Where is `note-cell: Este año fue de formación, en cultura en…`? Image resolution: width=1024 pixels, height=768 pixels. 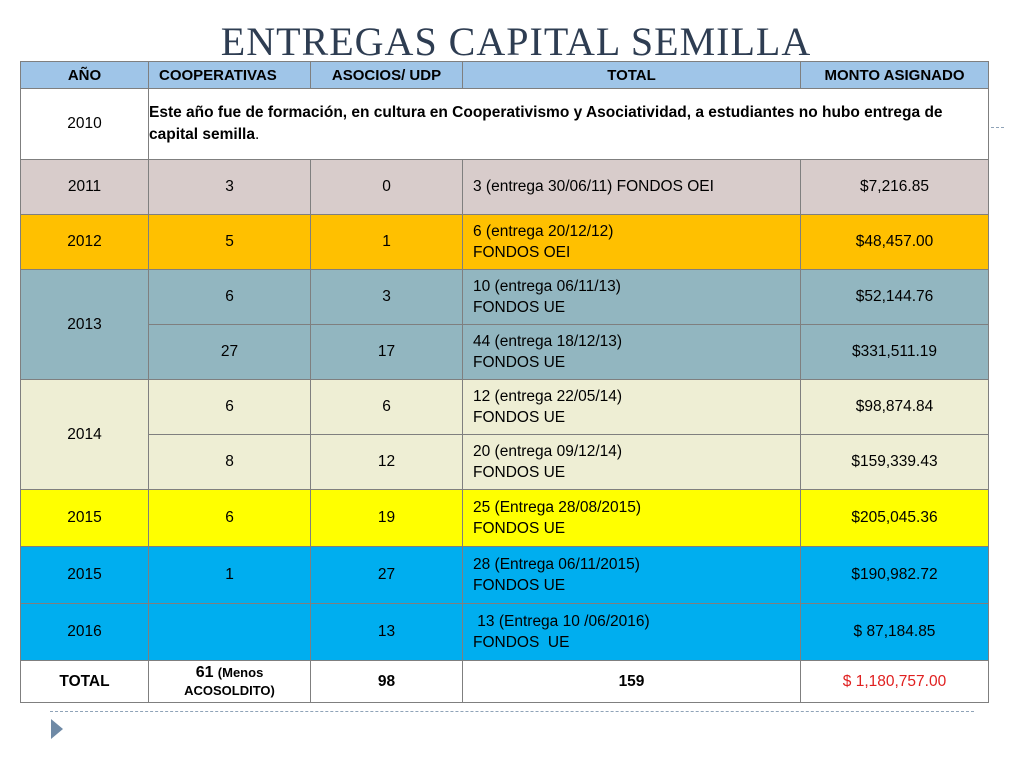
note-cell: Este año fue de formación, en cultura en… is located at coordinates (568, 124).